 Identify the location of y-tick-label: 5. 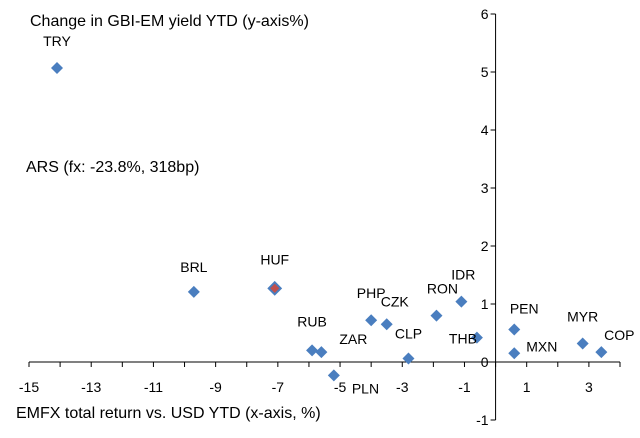
(485, 72).